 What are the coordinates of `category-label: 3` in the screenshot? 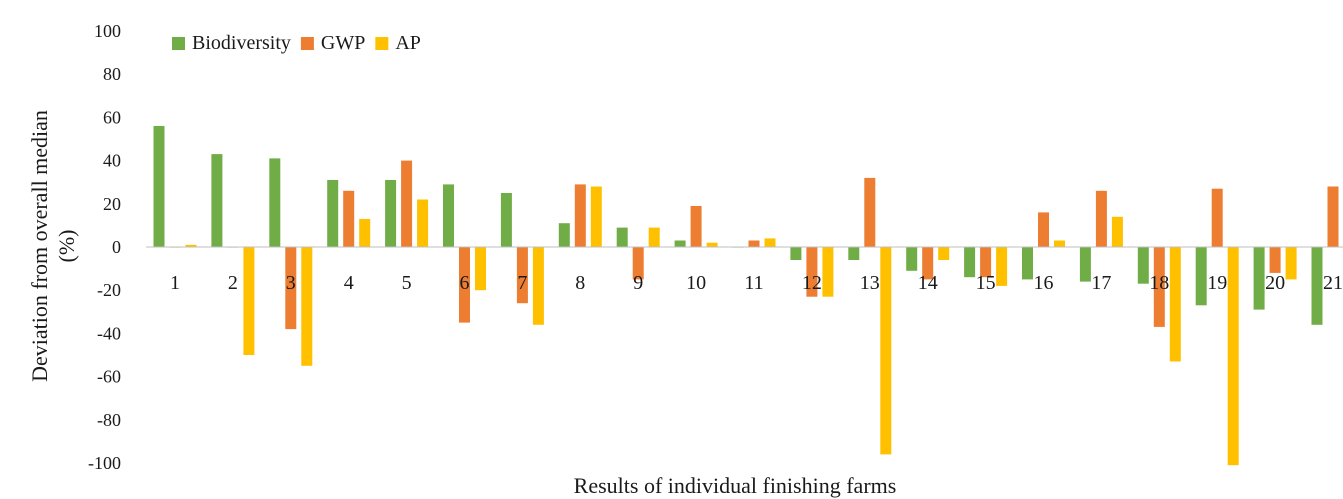 It's located at (291, 283).